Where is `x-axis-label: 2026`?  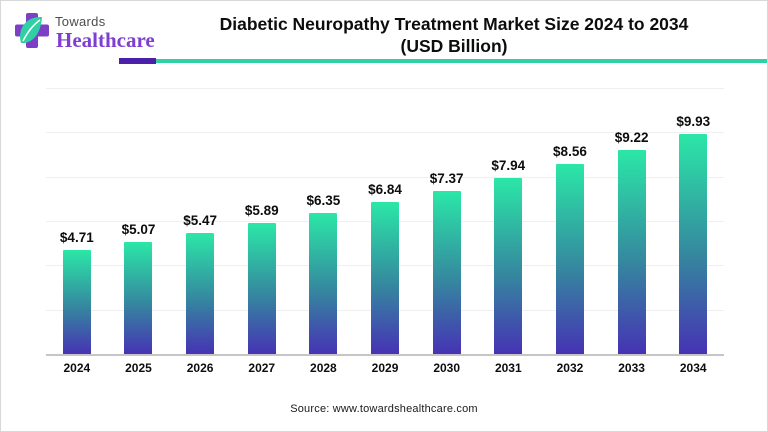
x-axis-label: 2026 is located at coordinates (200, 368).